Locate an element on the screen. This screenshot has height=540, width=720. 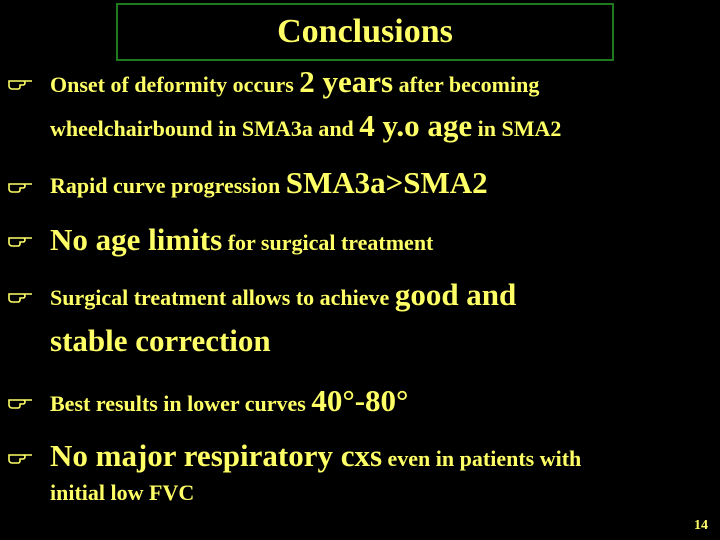
bullet-4-text-b: good and is located at coordinates (455, 294).